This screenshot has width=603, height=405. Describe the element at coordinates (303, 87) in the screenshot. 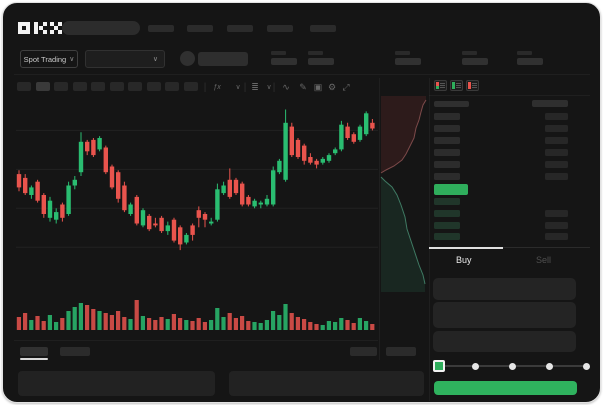

I see `draw-tool-icon: ✎` at that location.